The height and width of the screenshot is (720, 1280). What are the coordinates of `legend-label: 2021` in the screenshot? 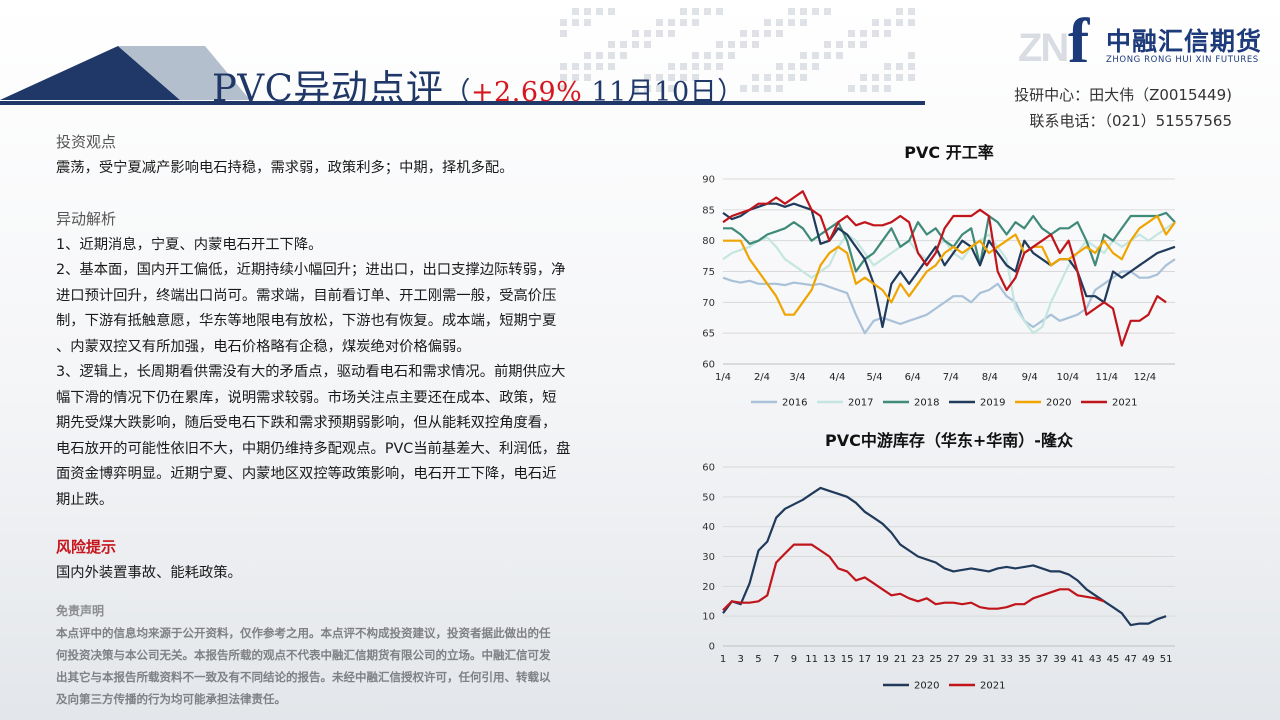 It's located at (1124, 403).